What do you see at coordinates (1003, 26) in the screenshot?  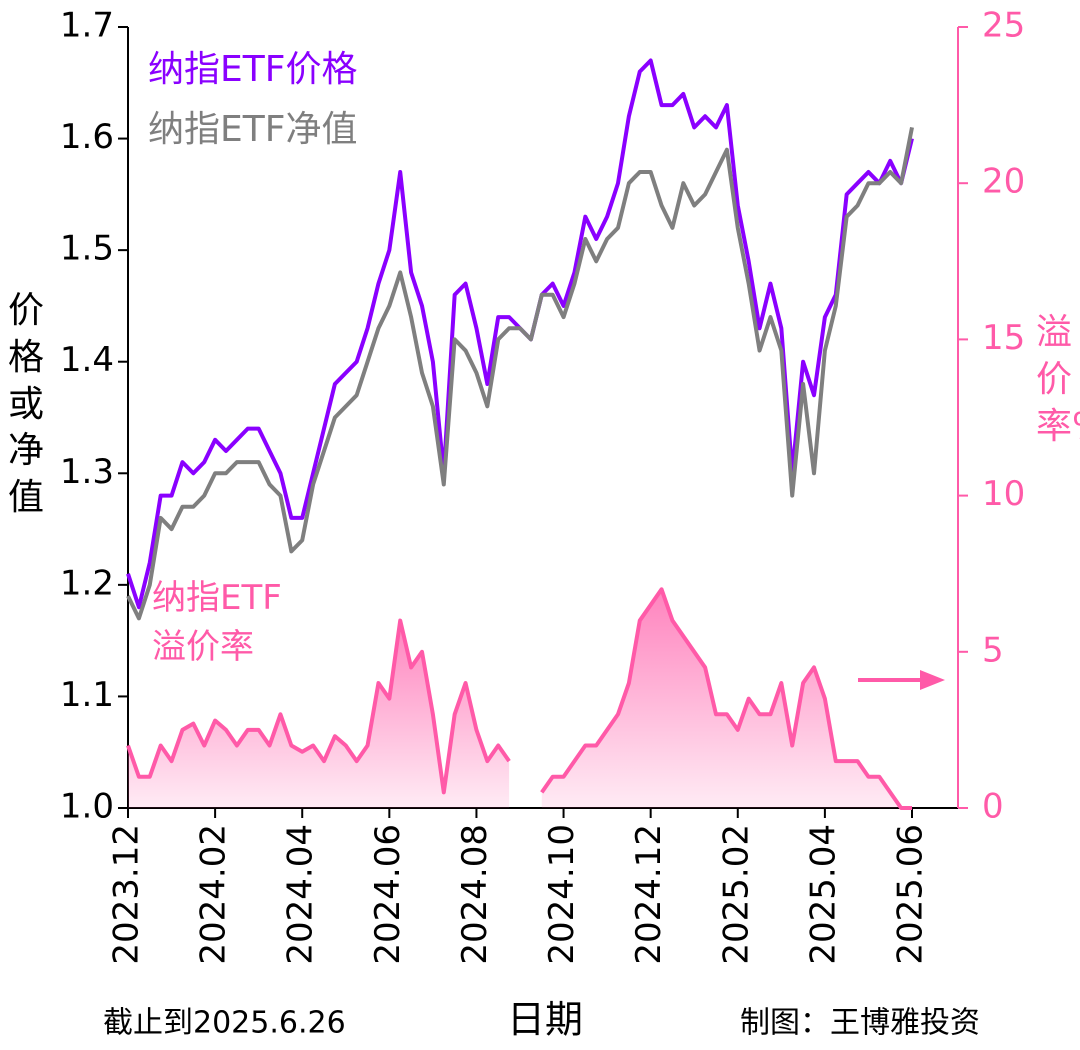 I see `y2-tick-label: 25` at bounding box center [1003, 26].